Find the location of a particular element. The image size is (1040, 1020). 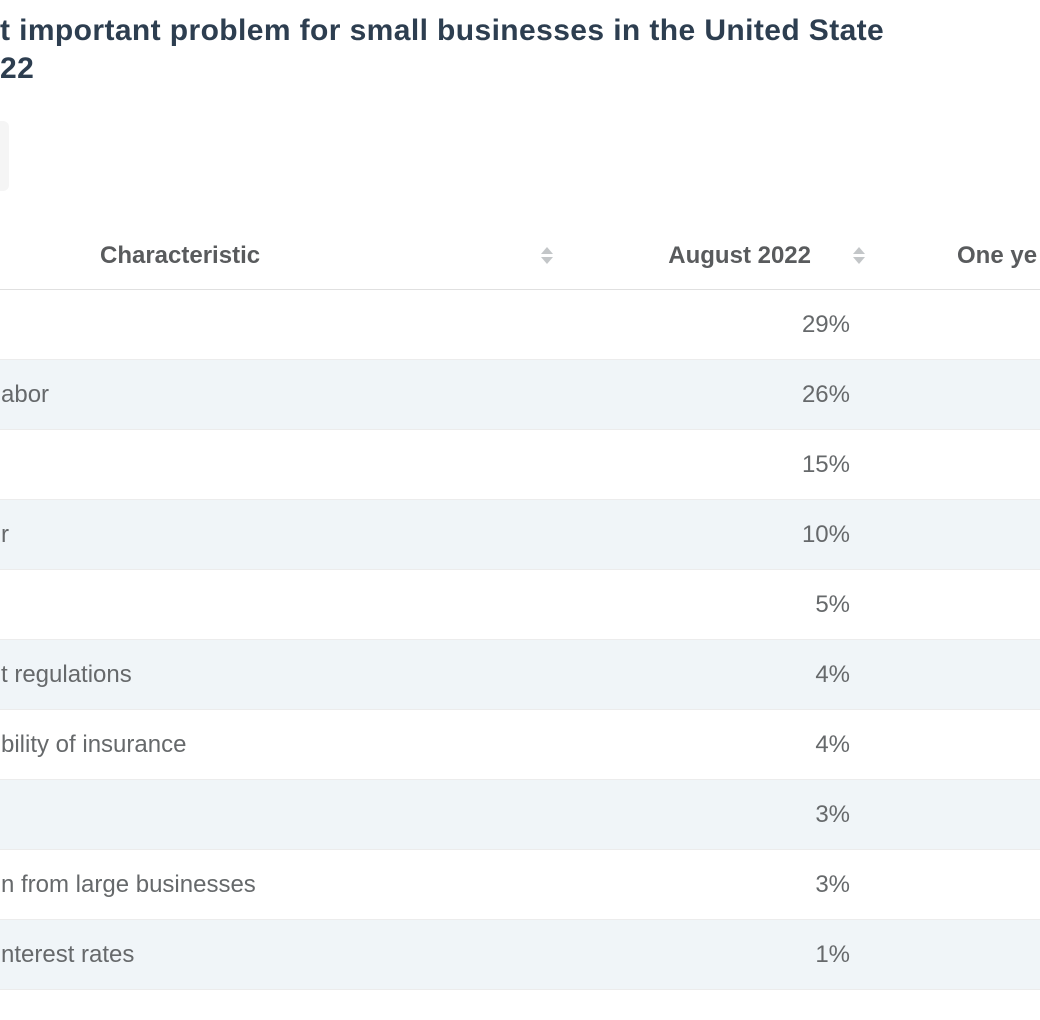

value-cell: 26% is located at coordinates (825, 394).